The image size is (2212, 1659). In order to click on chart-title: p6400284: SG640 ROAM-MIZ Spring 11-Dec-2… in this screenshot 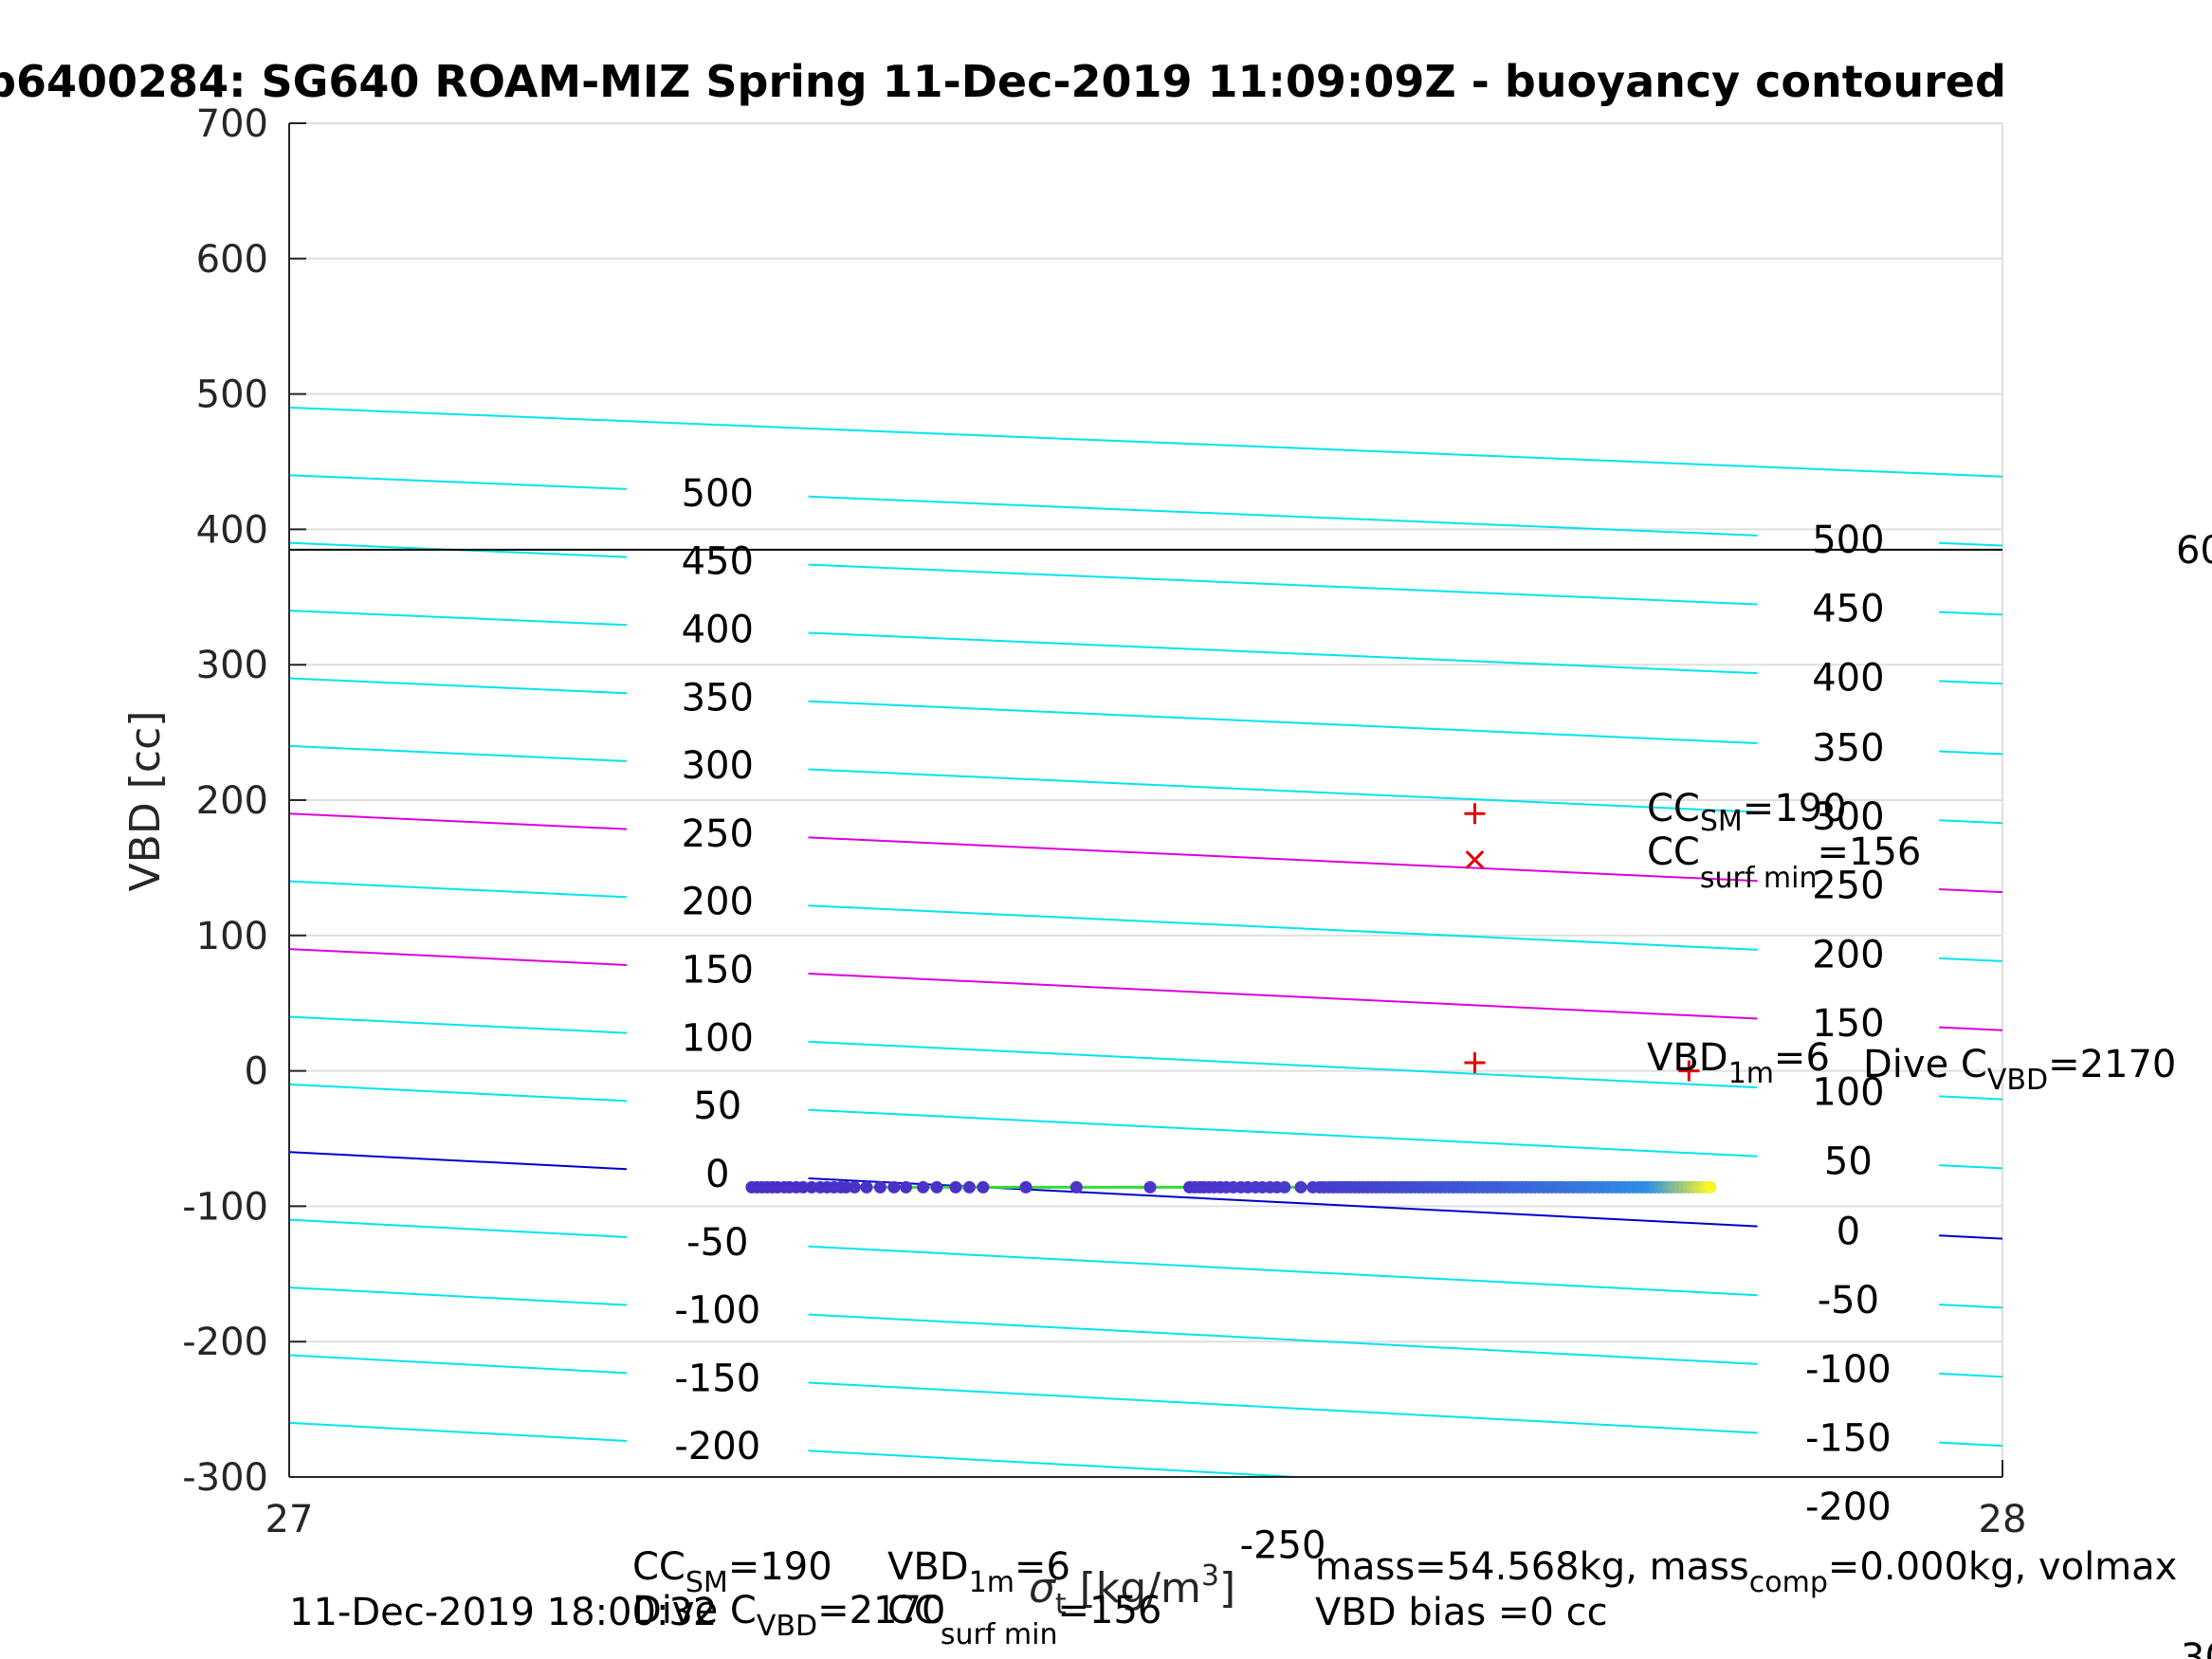, I will do `click(1003, 81)`.